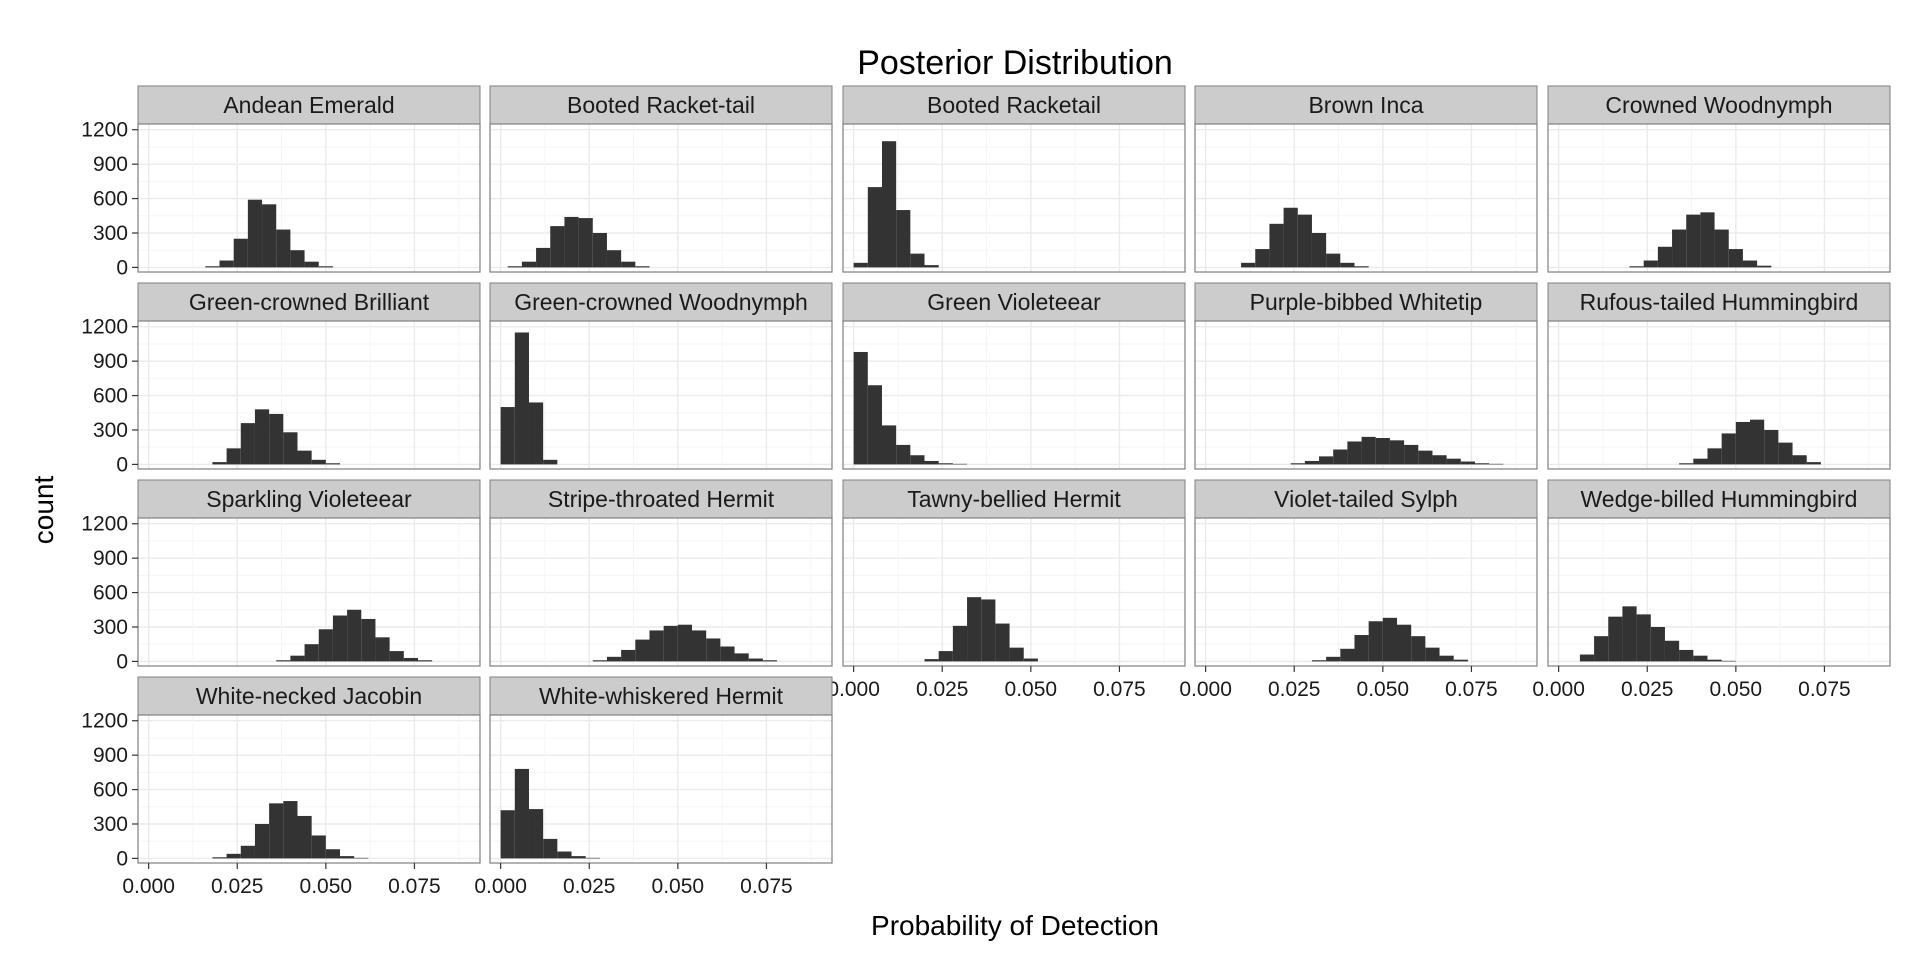 Image resolution: width=1920 pixels, height=960 pixels. What do you see at coordinates (110, 755) in the screenshot?
I see `y-tick-label: 900` at bounding box center [110, 755].